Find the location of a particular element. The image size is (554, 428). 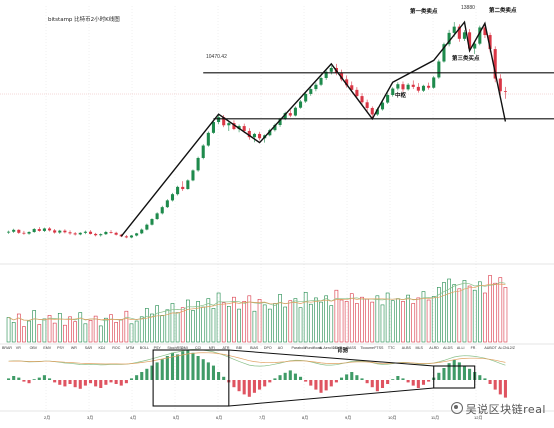

month-label: 9月 is located at coordinates (348, 417).